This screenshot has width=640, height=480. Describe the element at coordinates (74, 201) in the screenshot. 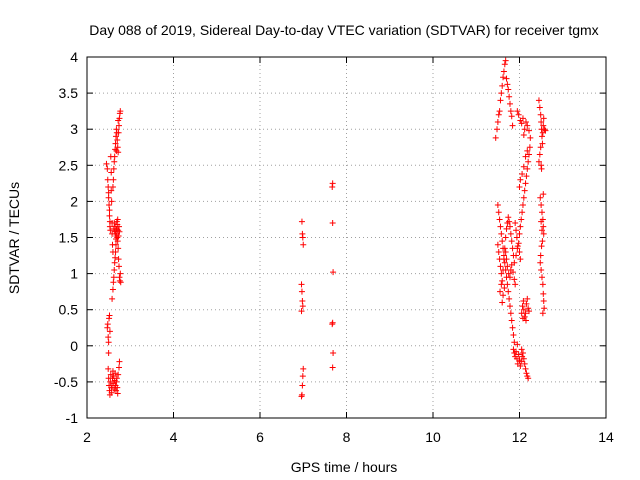

I see `y-tick-label: 2` at that location.